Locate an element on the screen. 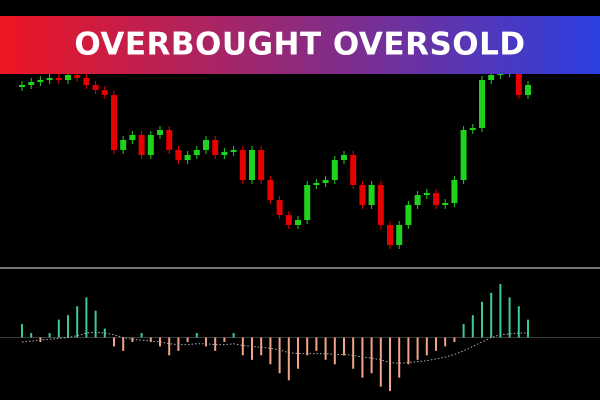 This screenshot has height=400, width=600. signal-line is located at coordinates (274, 347).